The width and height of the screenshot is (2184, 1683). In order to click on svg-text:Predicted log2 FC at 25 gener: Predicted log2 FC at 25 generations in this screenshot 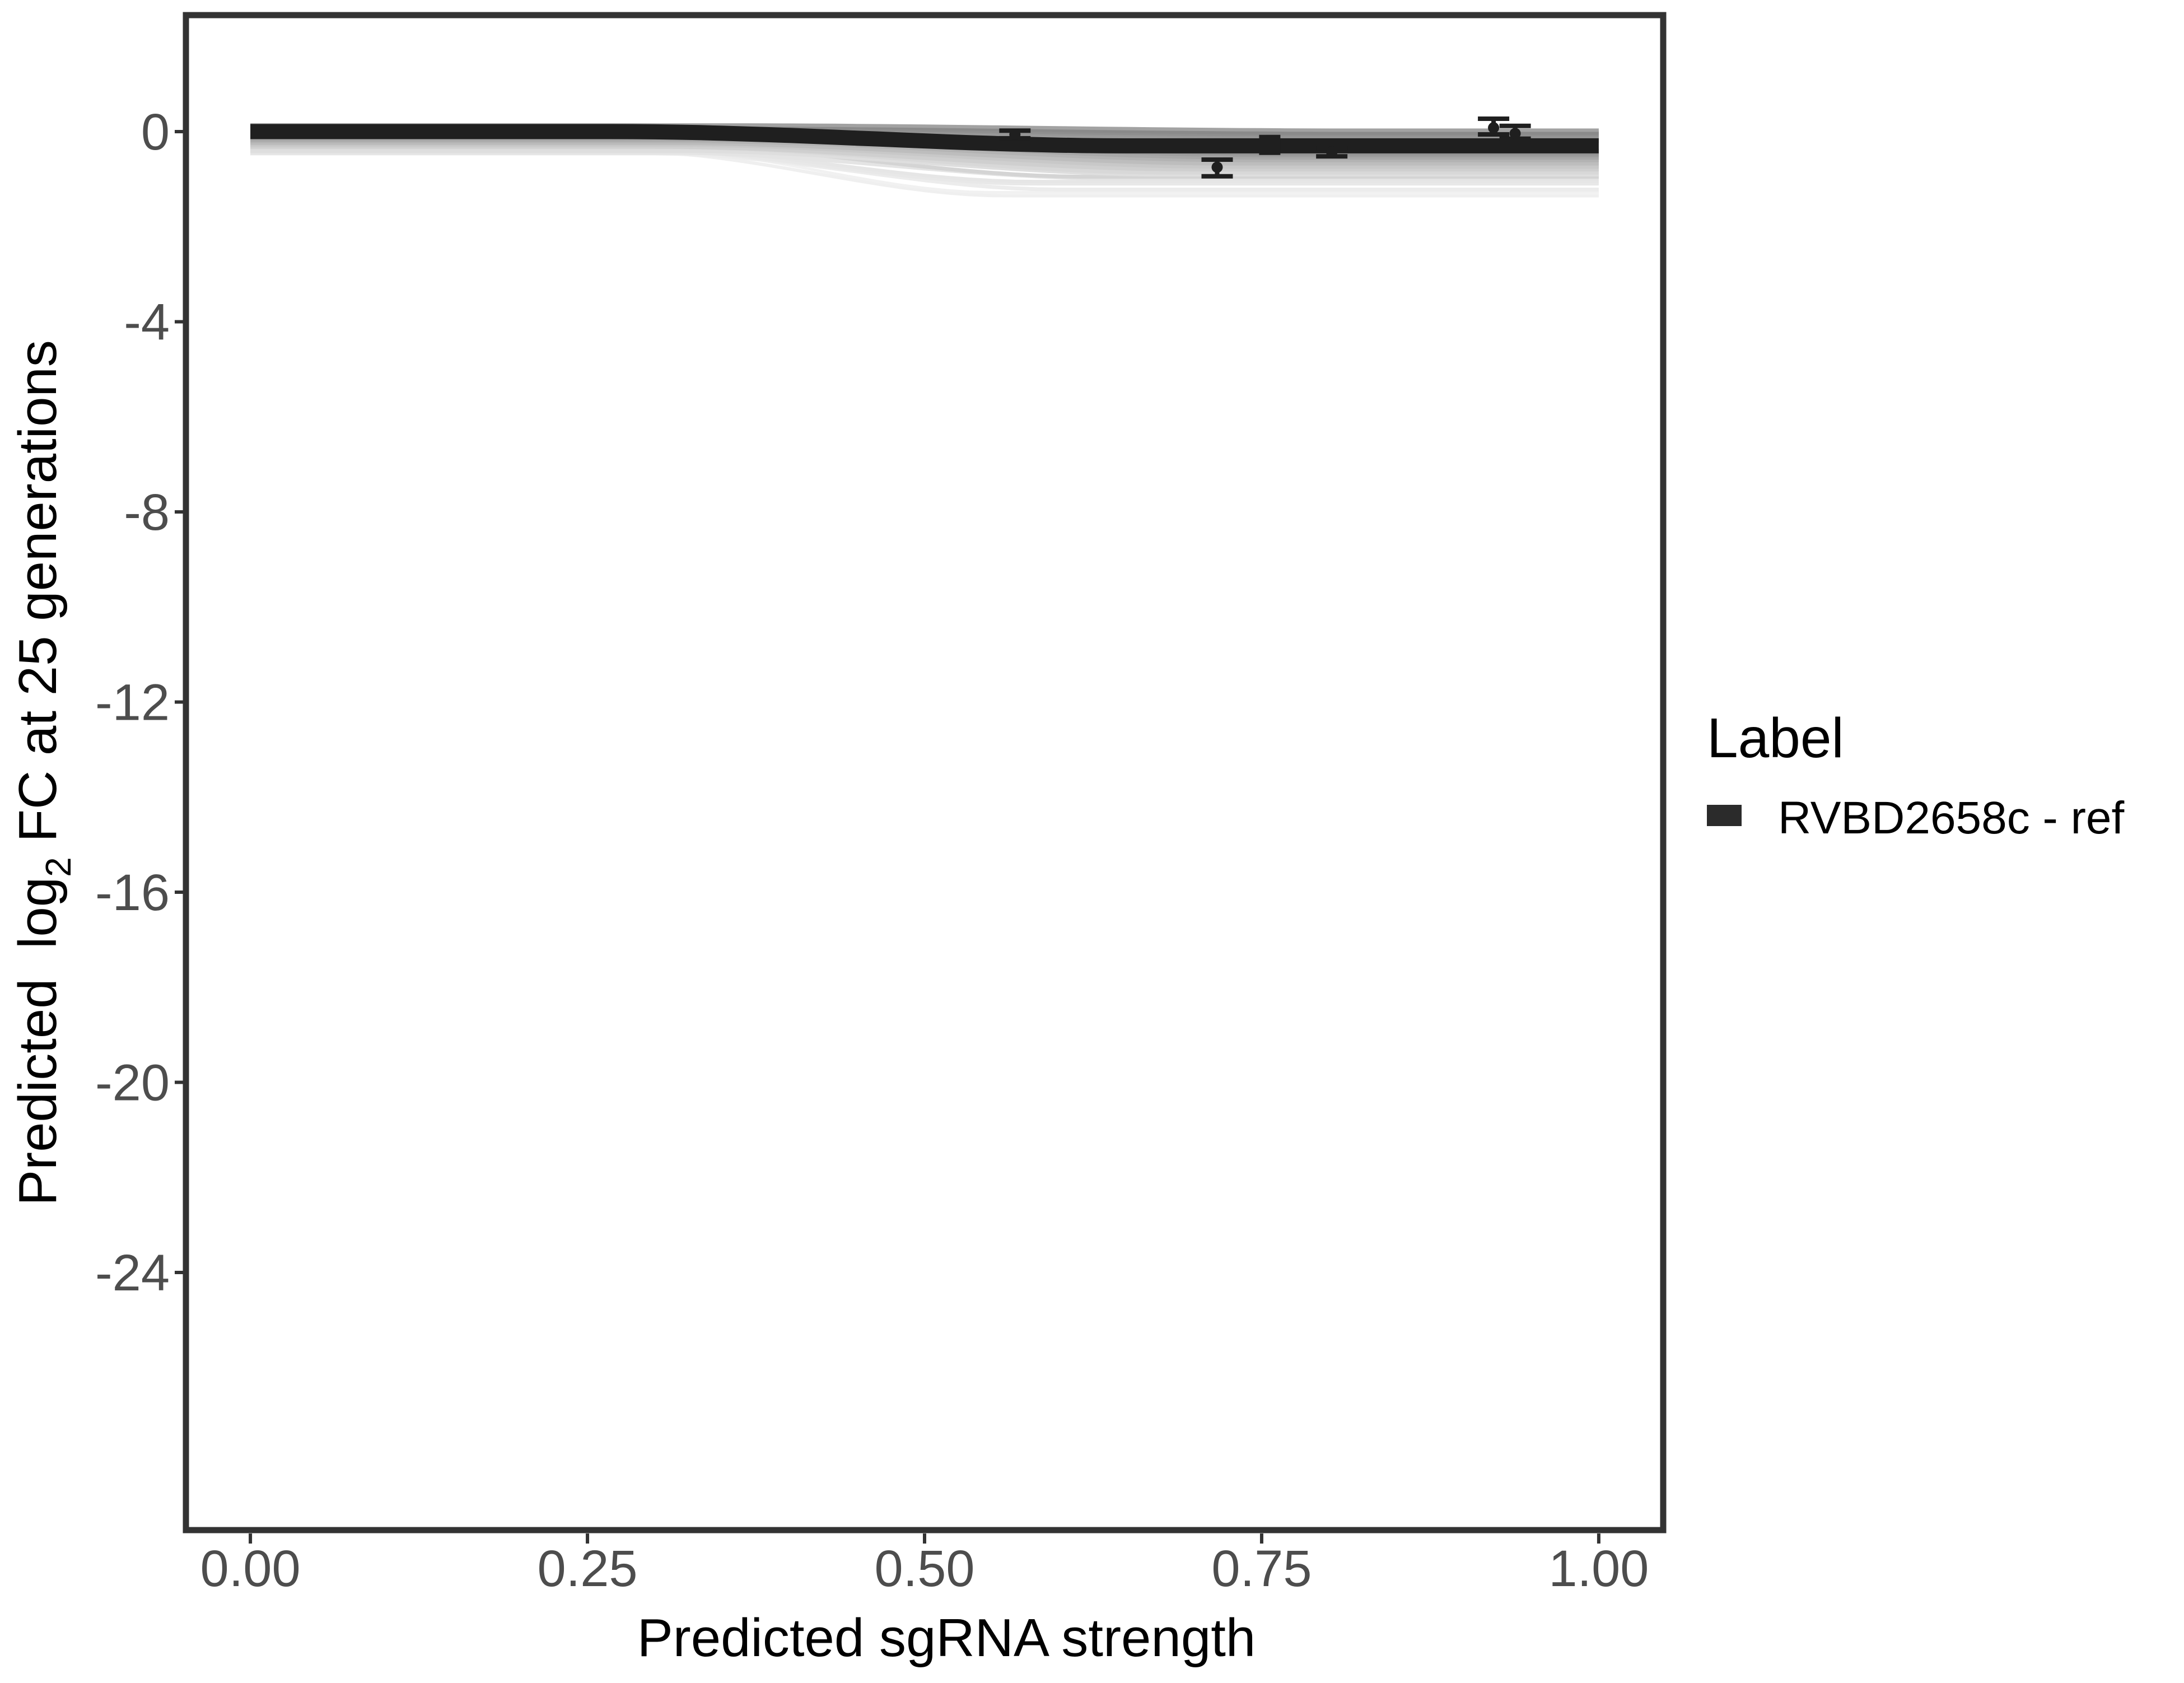, I will do `click(43, 773)`.